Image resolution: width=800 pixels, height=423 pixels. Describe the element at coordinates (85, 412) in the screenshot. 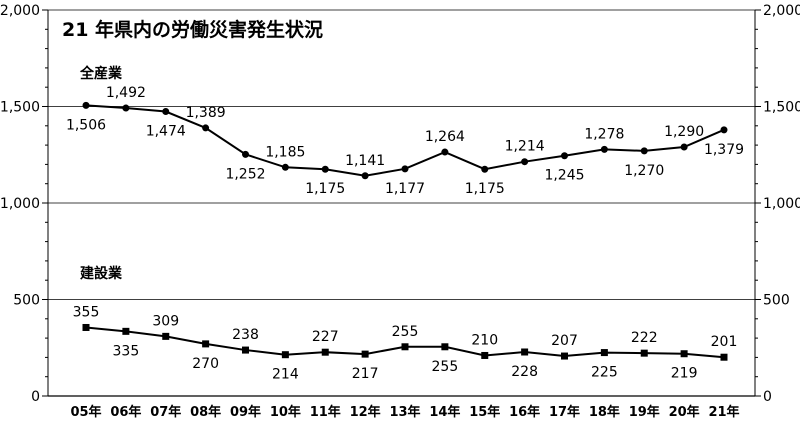

I see `x-tick-label: 05年` at that location.